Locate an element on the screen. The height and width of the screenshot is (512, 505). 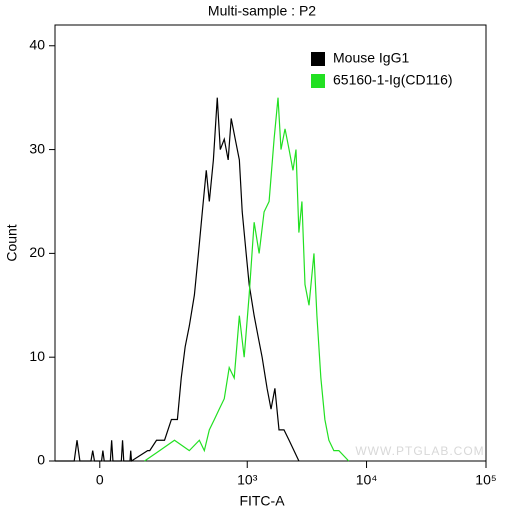
y-tick-label: 0 is located at coordinates (41, 460).